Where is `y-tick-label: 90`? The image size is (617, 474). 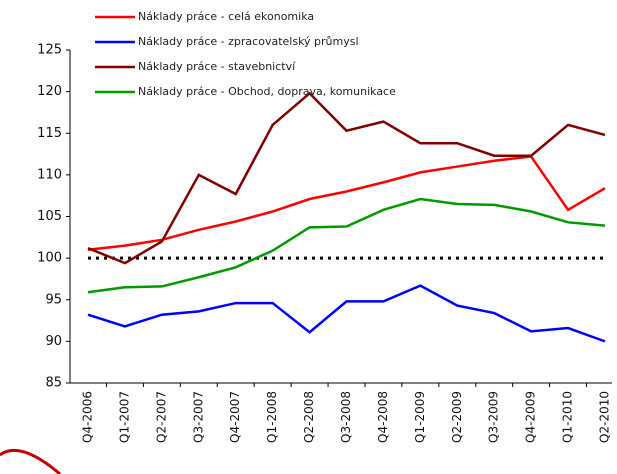
y-tick-label: 90 is located at coordinates (53, 341).